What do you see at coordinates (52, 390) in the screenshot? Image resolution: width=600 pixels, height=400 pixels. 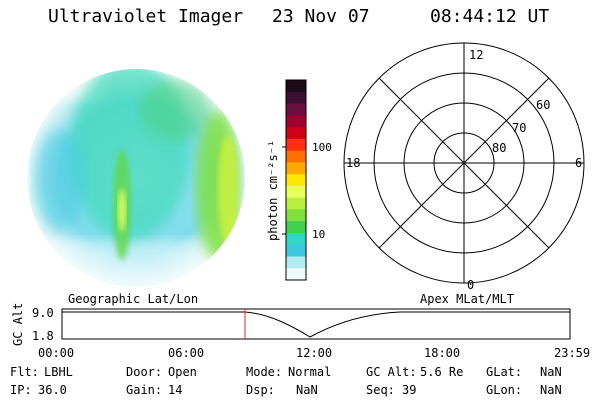 I see `ip-value: 36.0` at bounding box center [52, 390].